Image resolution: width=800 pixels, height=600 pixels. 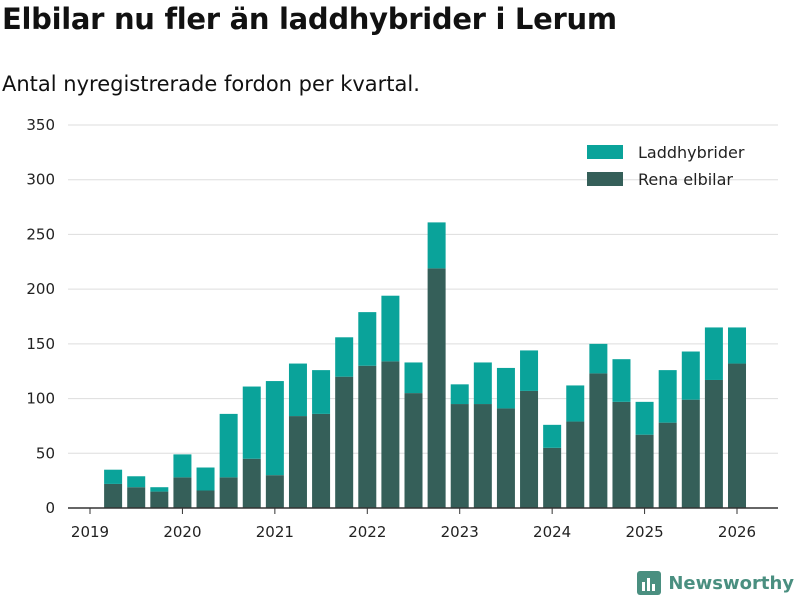 I want to click on newsworthy-logo-icon, so click(x=649, y=583).